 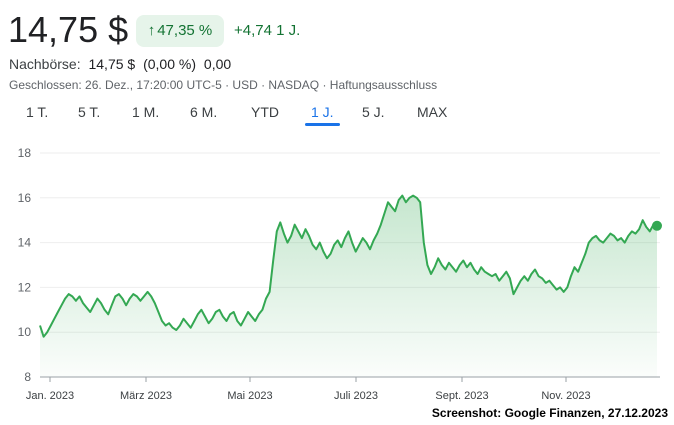 What do you see at coordinates (432, 112) in the screenshot?
I see `tab-max: MAX` at bounding box center [432, 112].